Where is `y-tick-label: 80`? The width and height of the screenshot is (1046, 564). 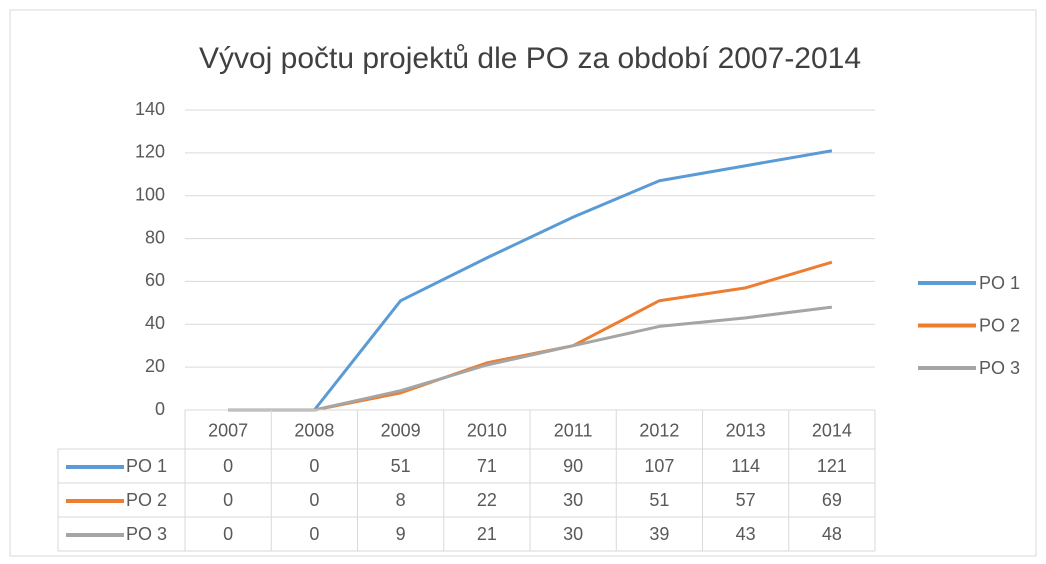
y-tick-label: 80 is located at coordinates (155, 237).